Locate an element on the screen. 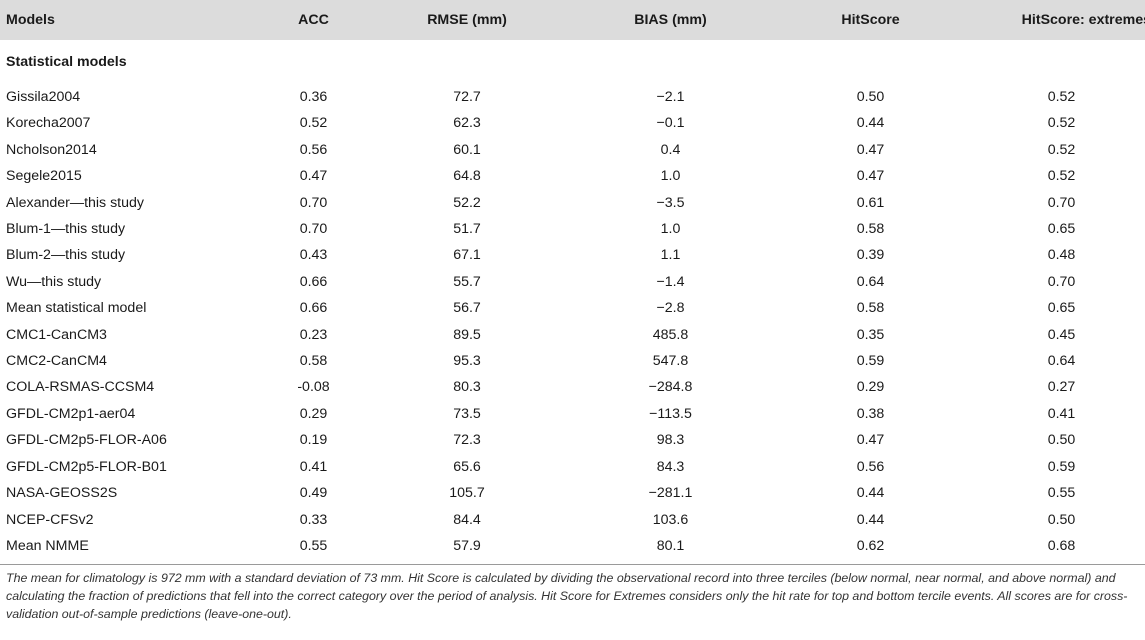 The width and height of the screenshot is (1145, 640). table-row: CMC2-CanCM4 0.58 95.3 547.8 0.59 0.64 is located at coordinates (572, 361).